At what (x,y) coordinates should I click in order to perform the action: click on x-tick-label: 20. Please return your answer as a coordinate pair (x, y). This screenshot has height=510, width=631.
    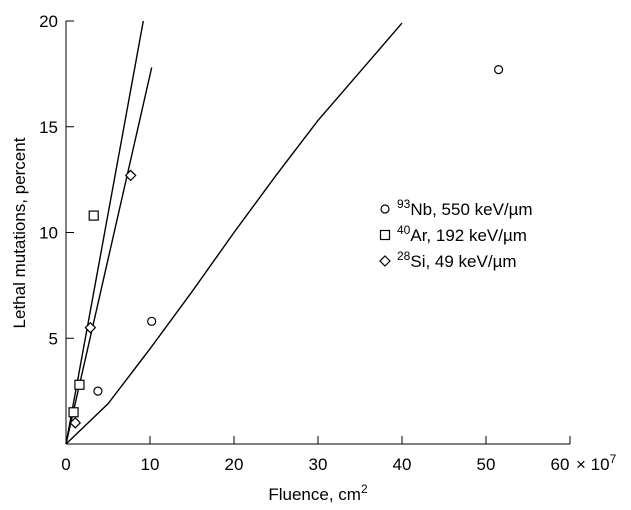
    Looking at the image, I should click on (234, 464).